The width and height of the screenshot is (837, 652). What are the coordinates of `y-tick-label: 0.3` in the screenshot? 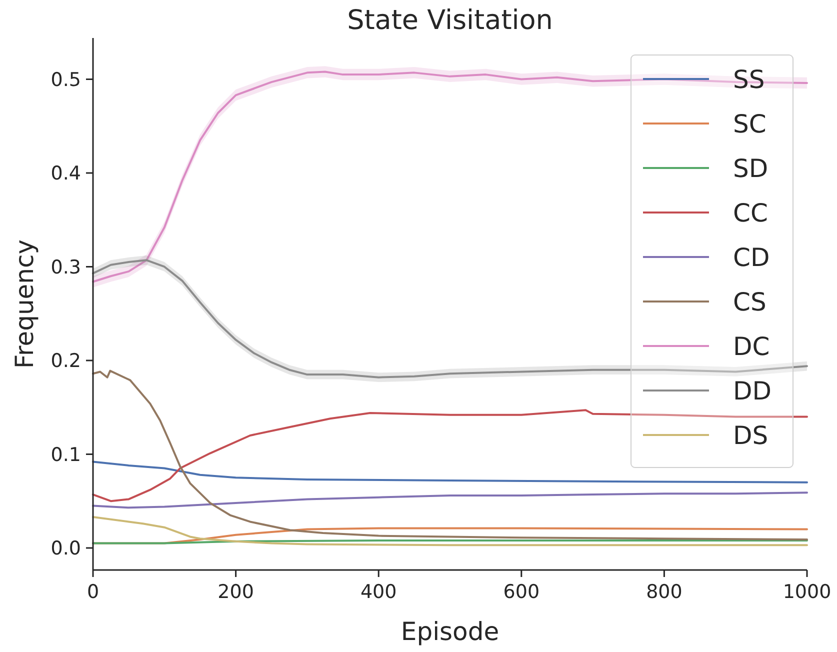 It's located at (65, 267).